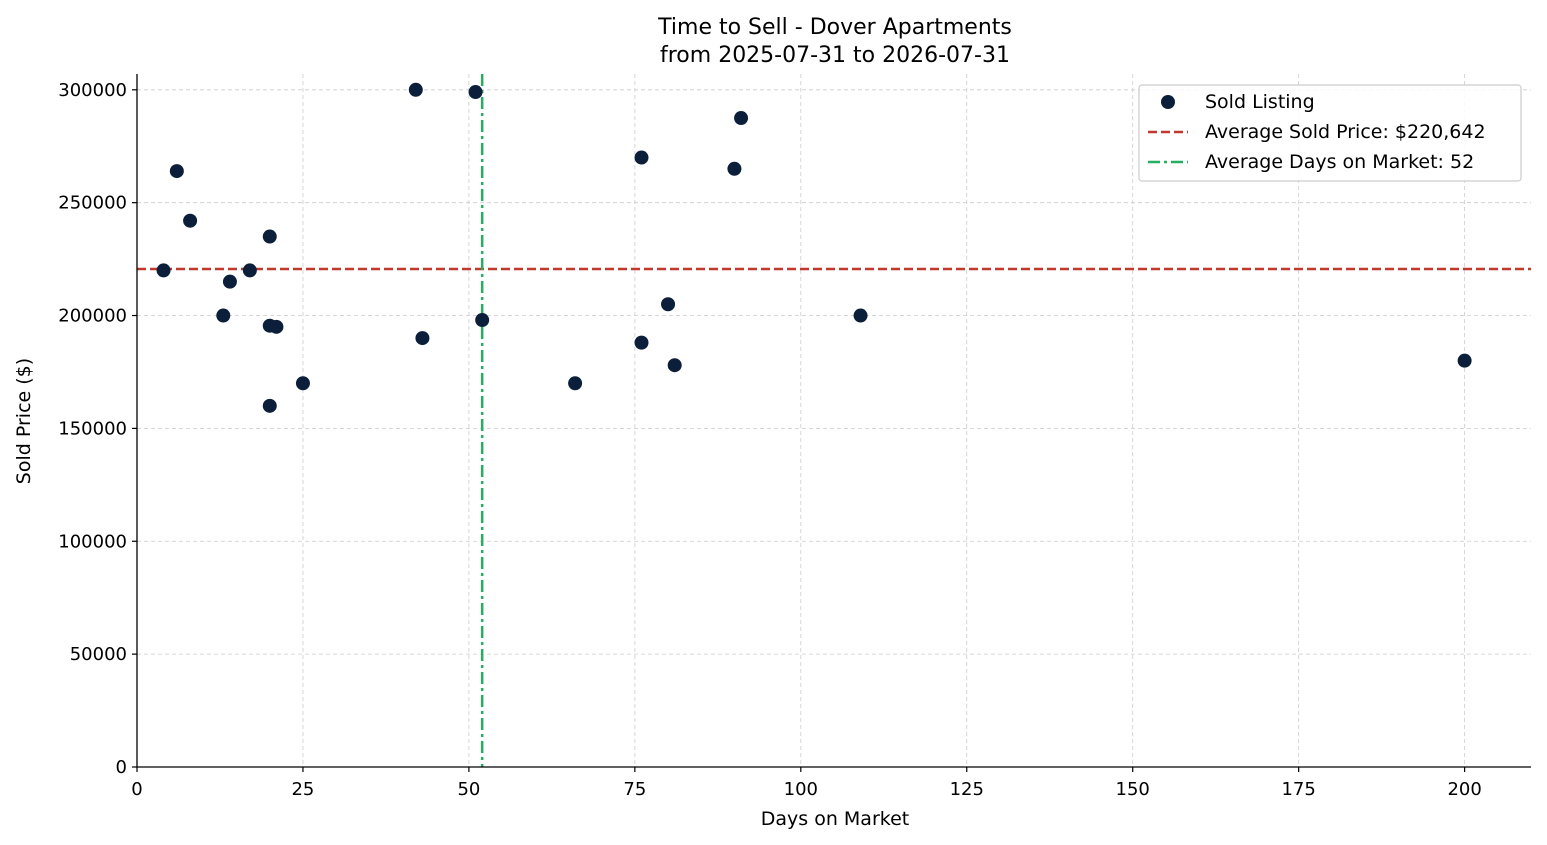  Describe the element at coordinates (92, 203) in the screenshot. I see `y-tick-label: 250000` at that location.